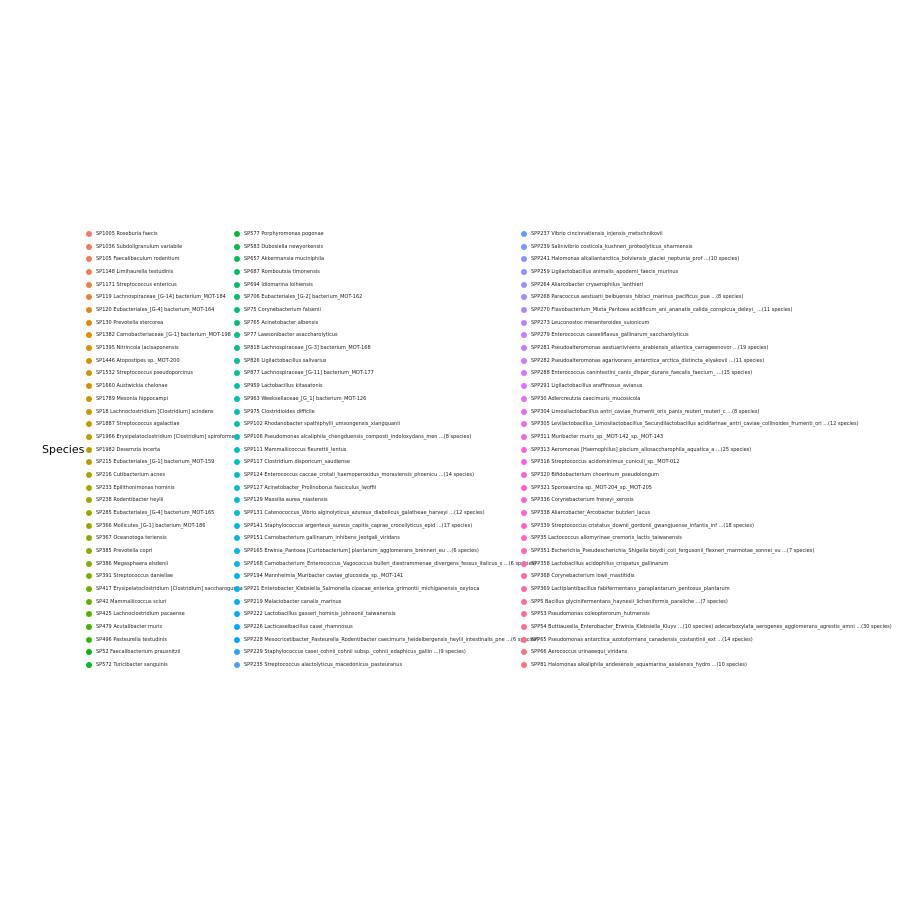 The width and height of the screenshot is (900, 900). I want to click on legend-label: SP425 Lachnoclostridium pacaense, so click(140, 614).